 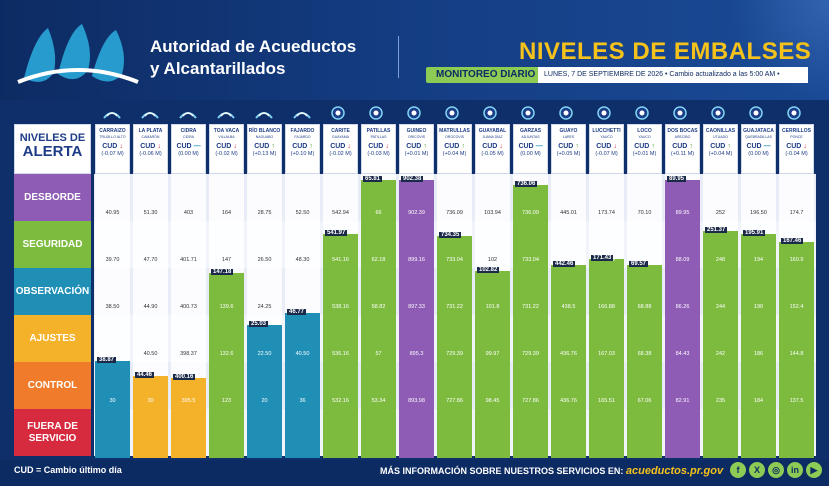 What do you see at coordinates (218, 68) in the screenshot?
I see `agency-line-2: y Alcantarillados` at bounding box center [218, 68].